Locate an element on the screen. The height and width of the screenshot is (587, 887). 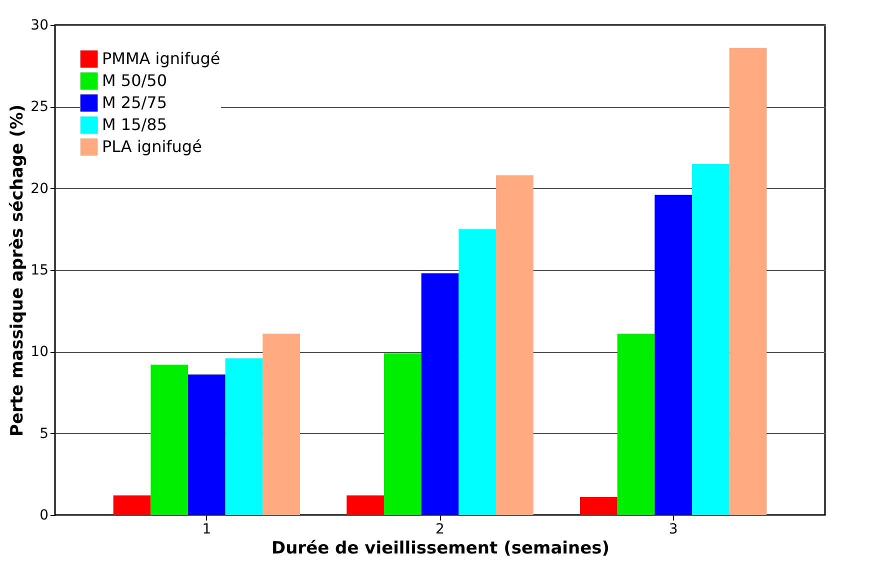
x-axis-title: Durée de vieillissement (semaines) is located at coordinates (440, 548).